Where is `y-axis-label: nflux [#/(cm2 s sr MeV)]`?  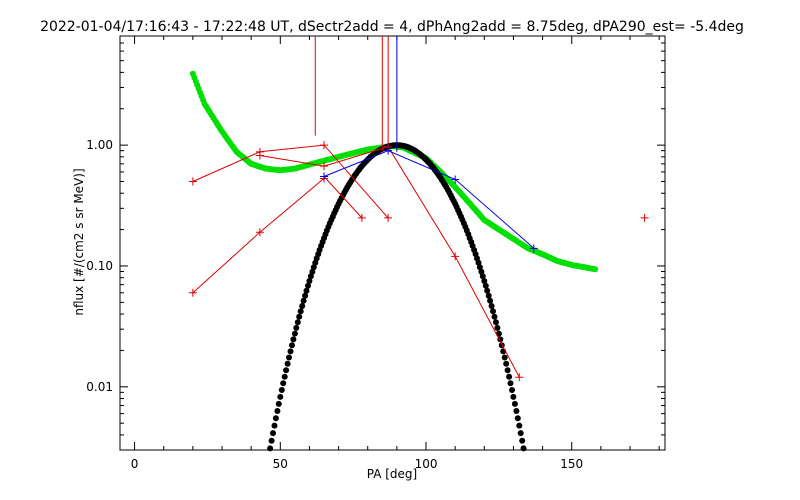 y-axis-label: nflux [#/(cm2 s sr MeV)] is located at coordinates (79, 241).